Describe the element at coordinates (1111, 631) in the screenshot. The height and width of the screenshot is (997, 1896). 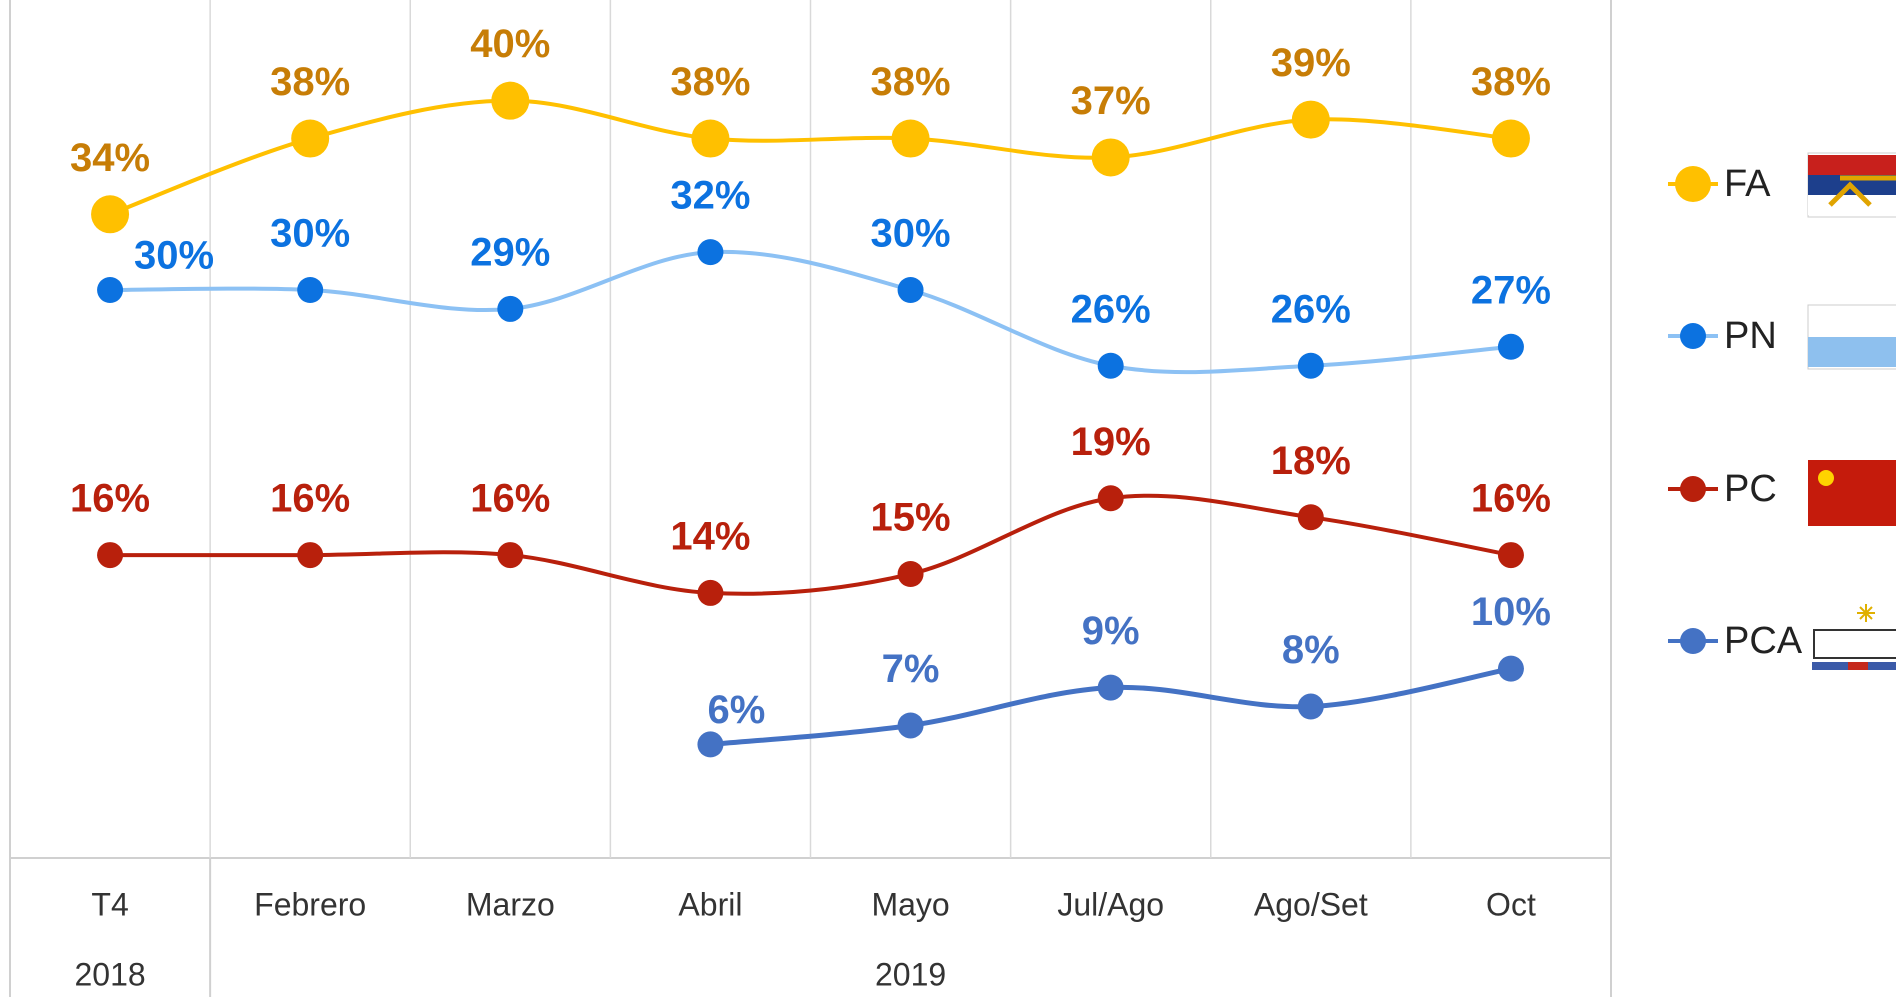
I see `data-label: 9%` at that location.